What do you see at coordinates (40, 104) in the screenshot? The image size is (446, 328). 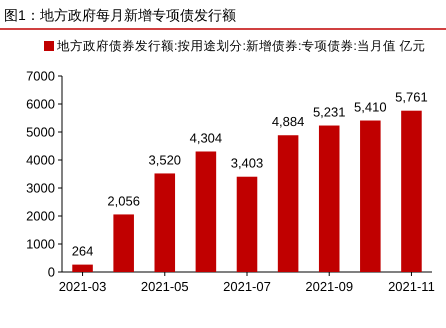 I see `y-tick-label: 6000` at bounding box center [40, 104].